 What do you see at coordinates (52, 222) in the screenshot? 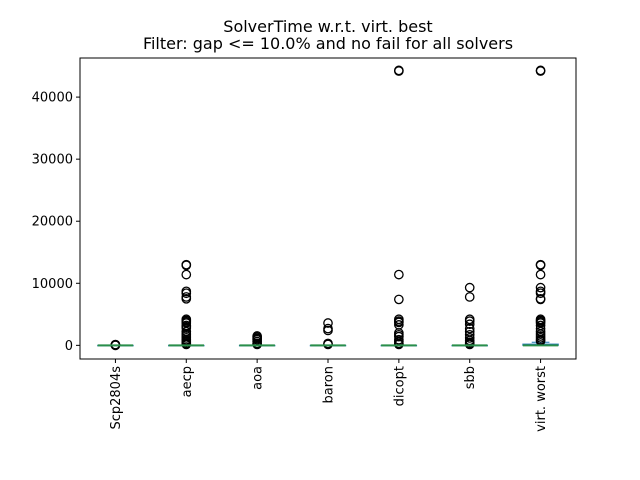
I see `y-tick-label: 20000` at bounding box center [52, 222].